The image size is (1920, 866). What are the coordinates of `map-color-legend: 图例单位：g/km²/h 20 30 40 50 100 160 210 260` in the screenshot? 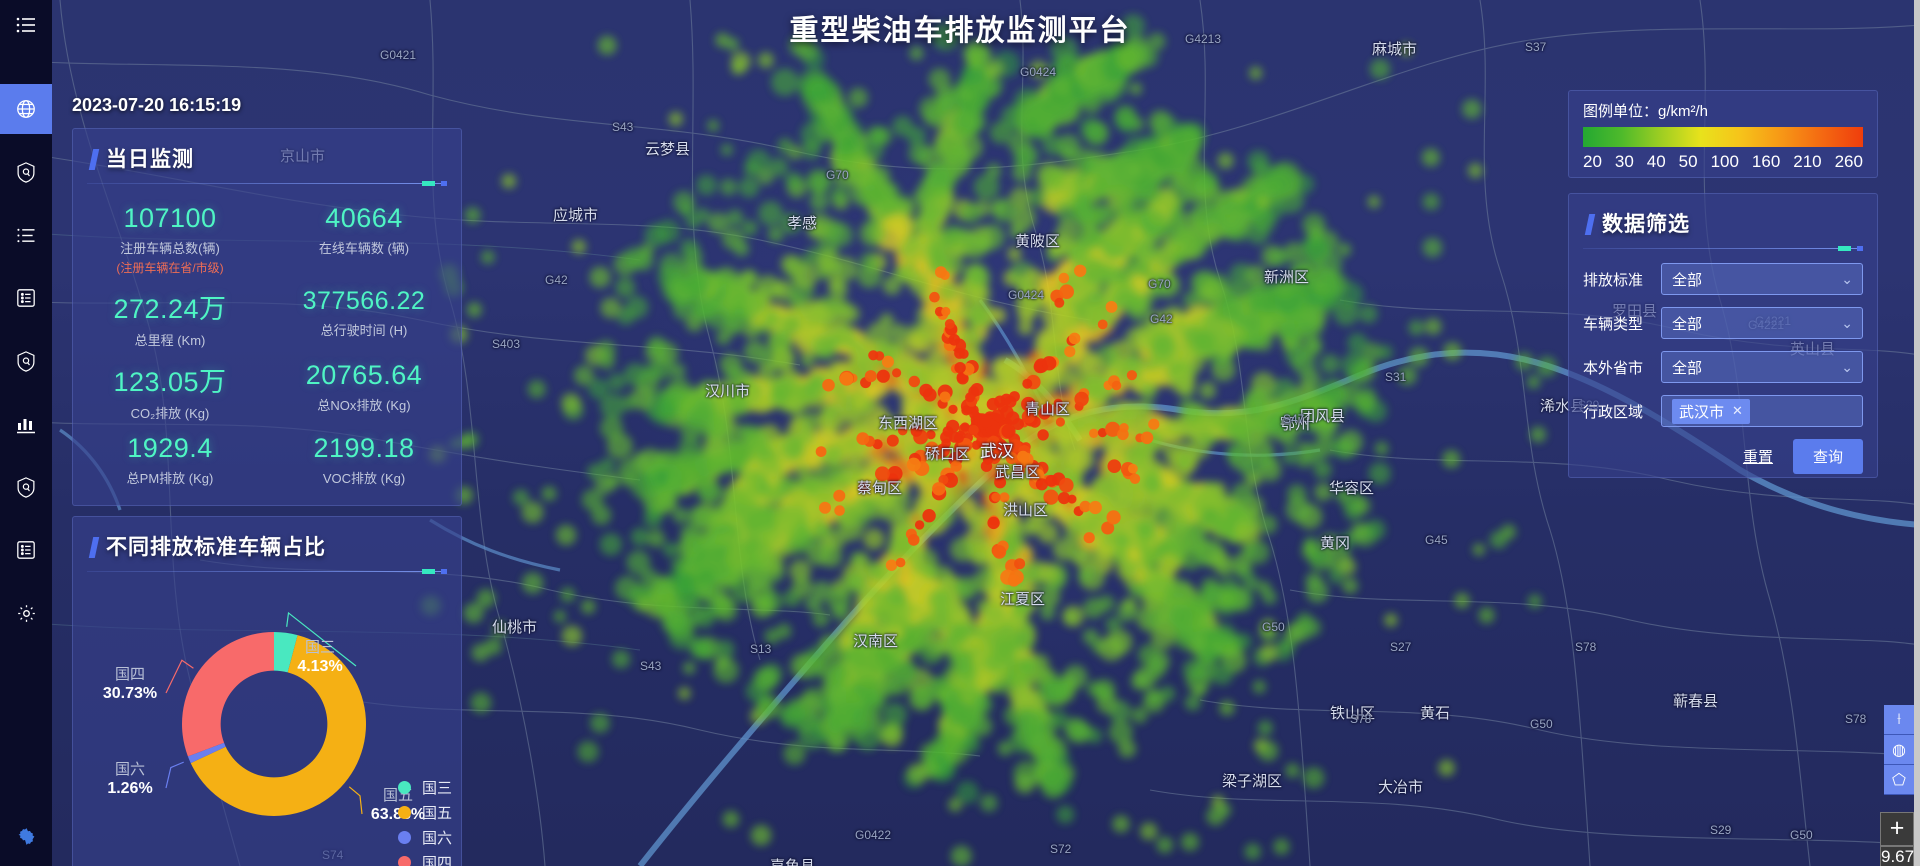 It's located at (1723, 134).